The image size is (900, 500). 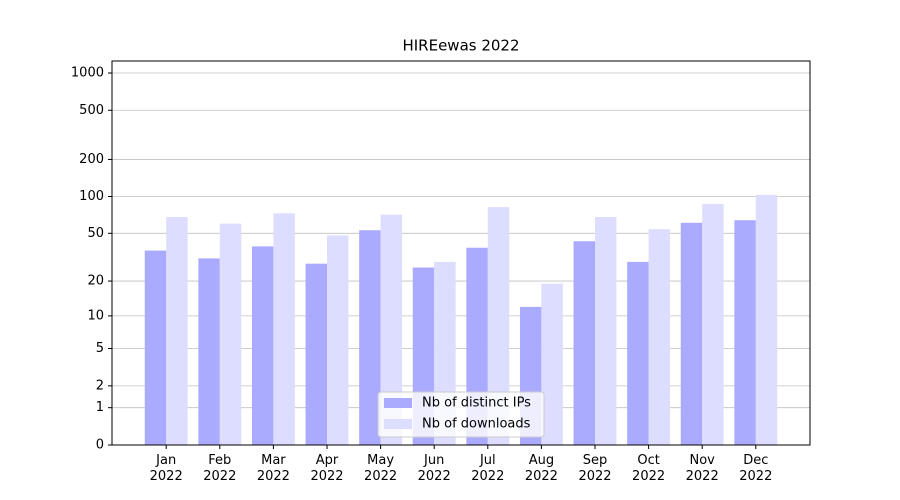 What do you see at coordinates (100, 385) in the screenshot?
I see `y-tick-label: 2` at bounding box center [100, 385].